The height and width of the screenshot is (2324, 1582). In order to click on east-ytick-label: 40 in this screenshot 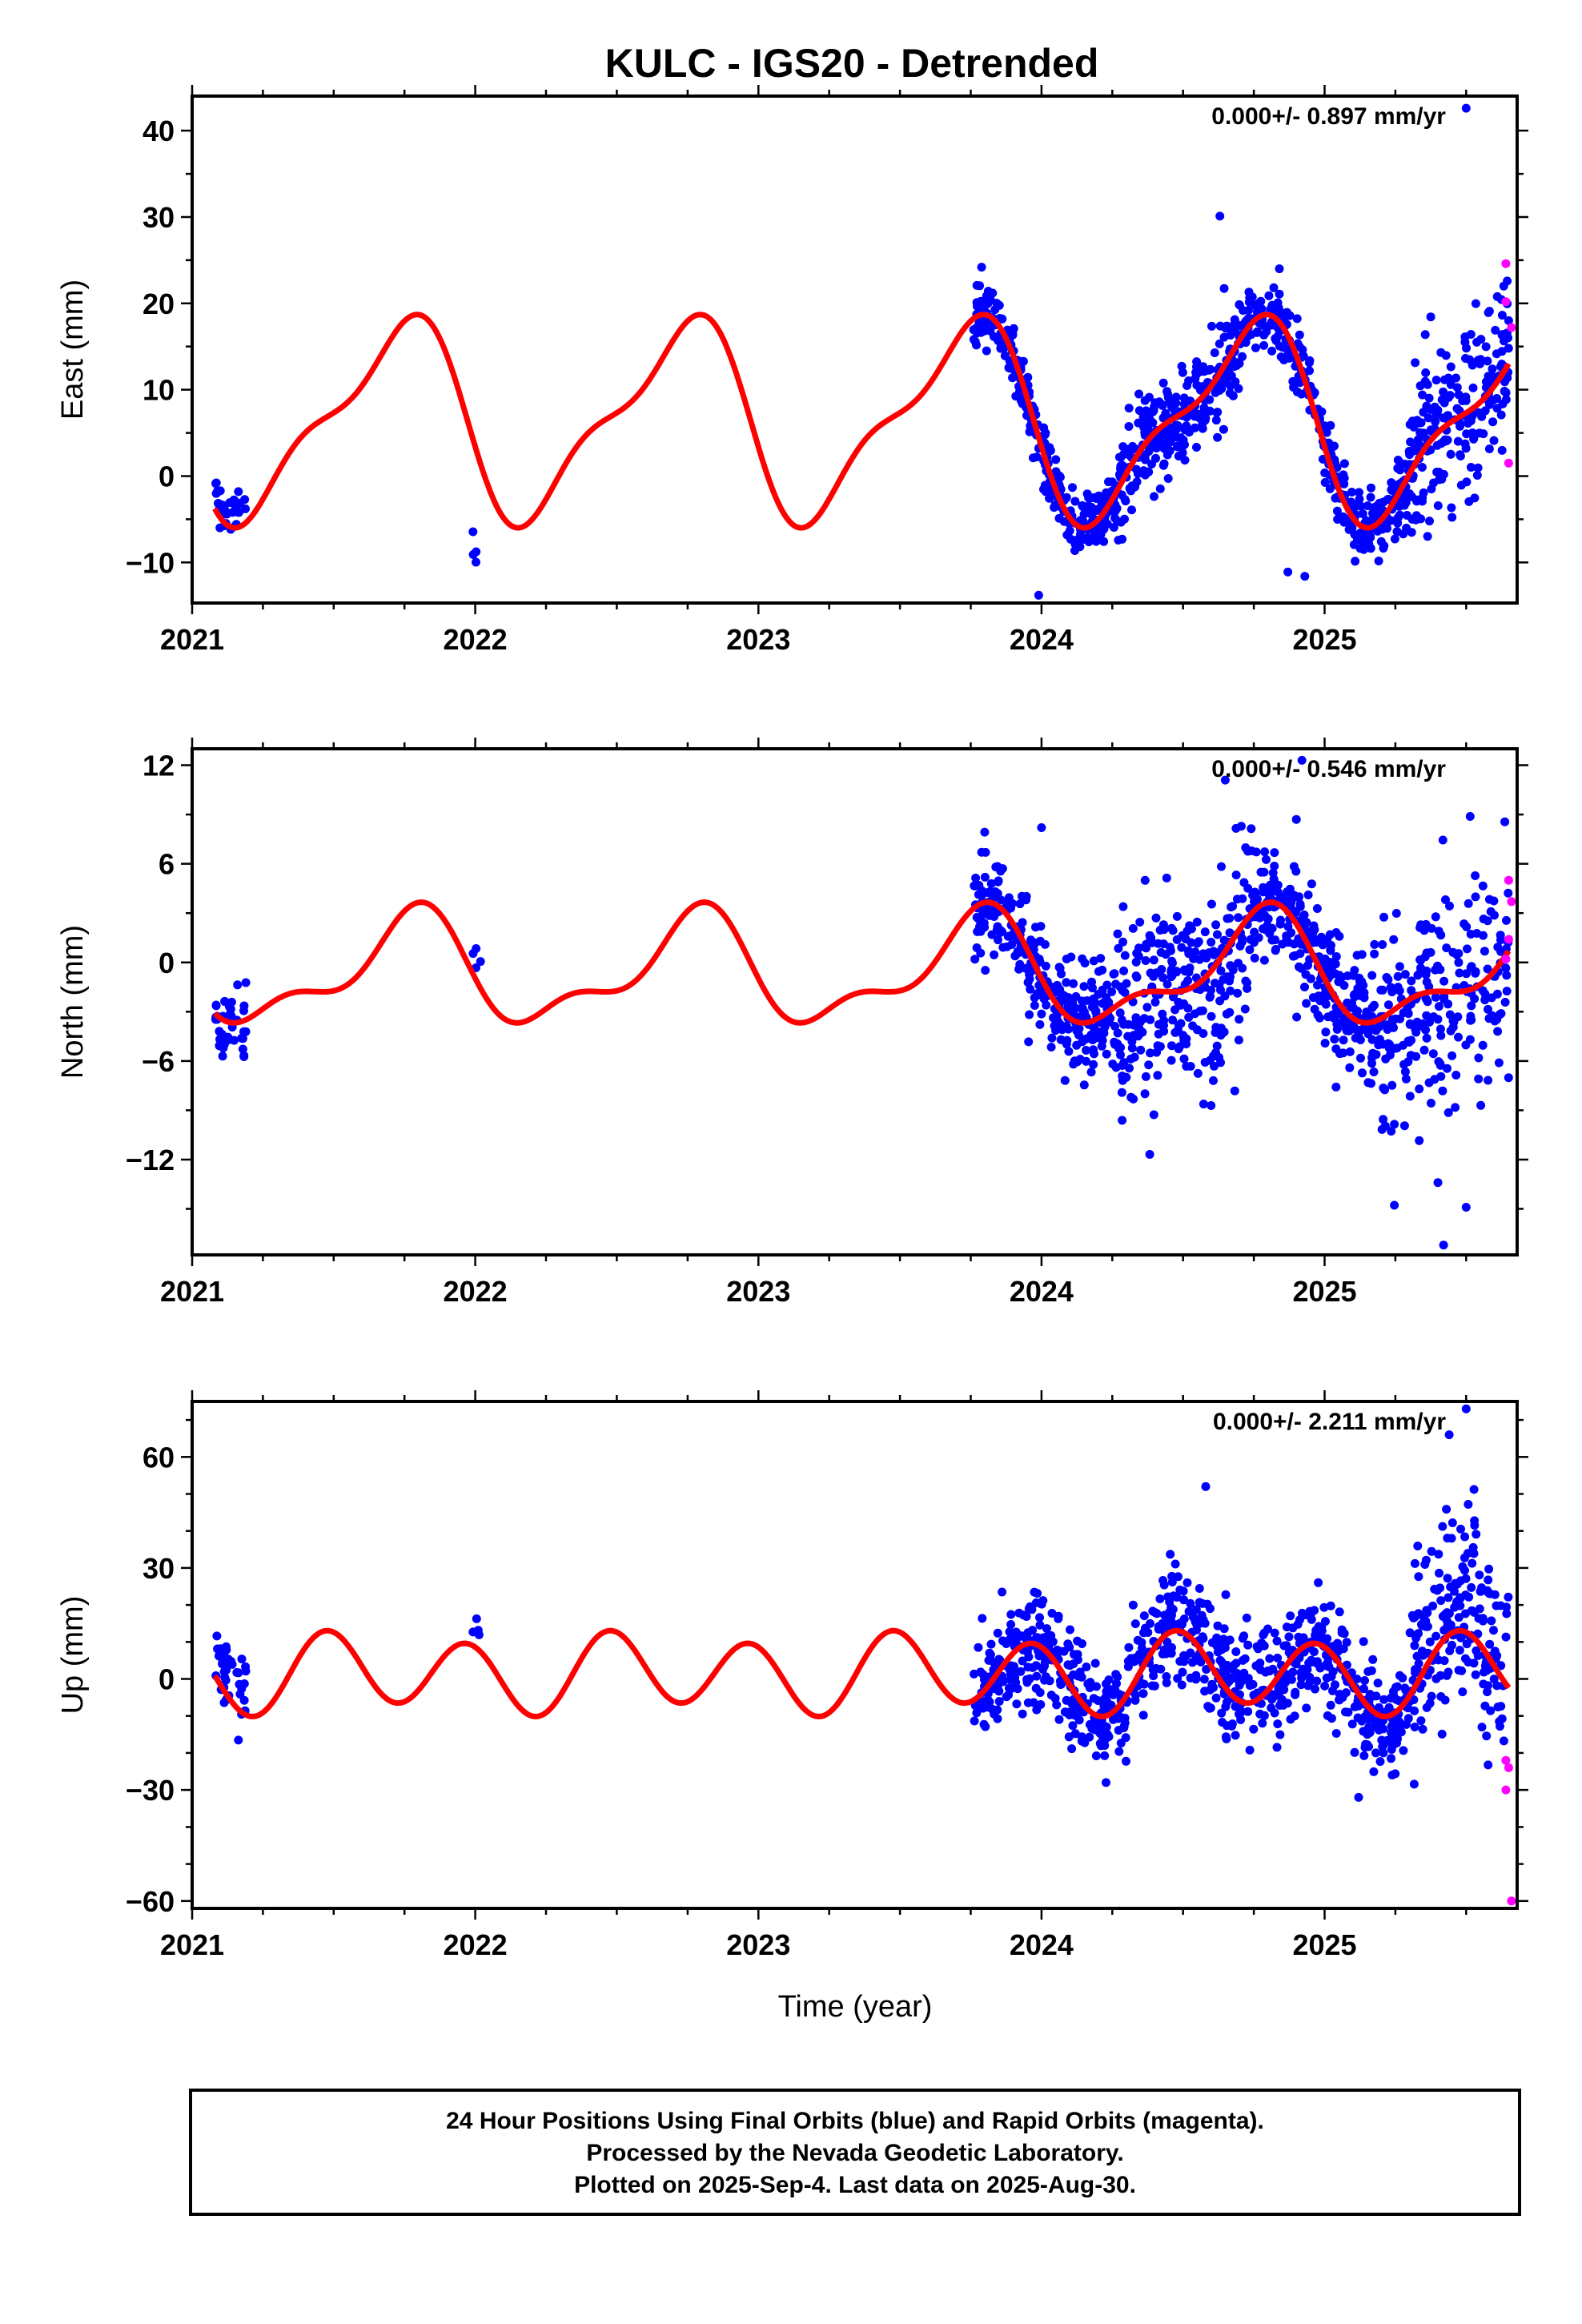, I will do `click(159, 131)`.